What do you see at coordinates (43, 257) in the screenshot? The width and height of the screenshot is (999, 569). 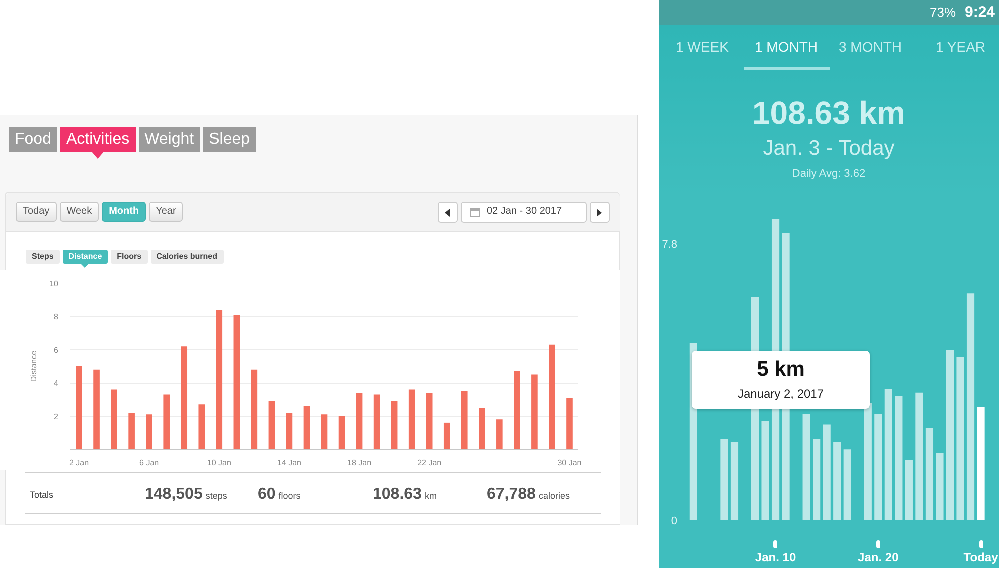 I see `text: Steps` at bounding box center [43, 257].